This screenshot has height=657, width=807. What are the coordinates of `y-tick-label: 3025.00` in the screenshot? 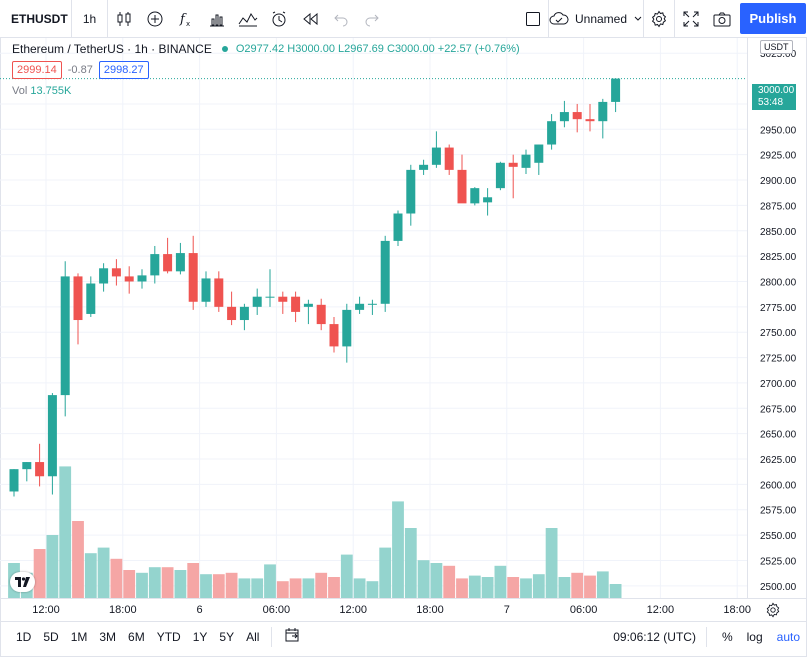 It's located at (778, 54).